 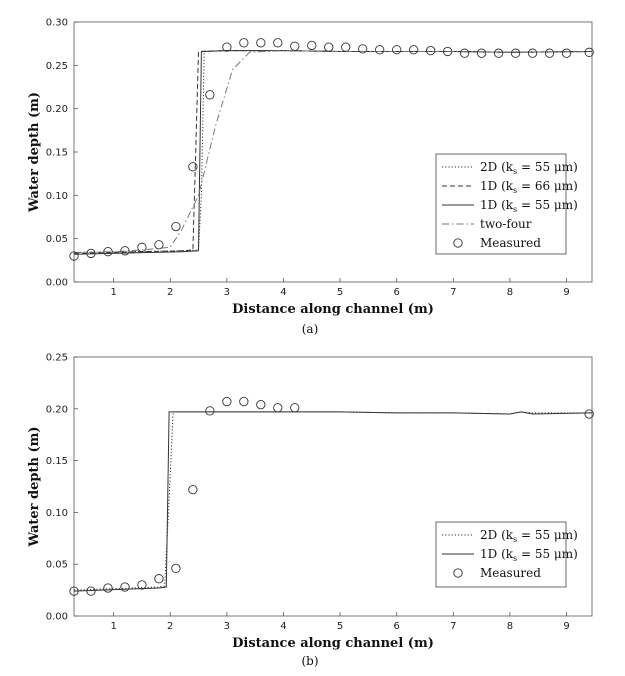 I want to click on y-tick-label: 0.20, so click(x=57, y=409).